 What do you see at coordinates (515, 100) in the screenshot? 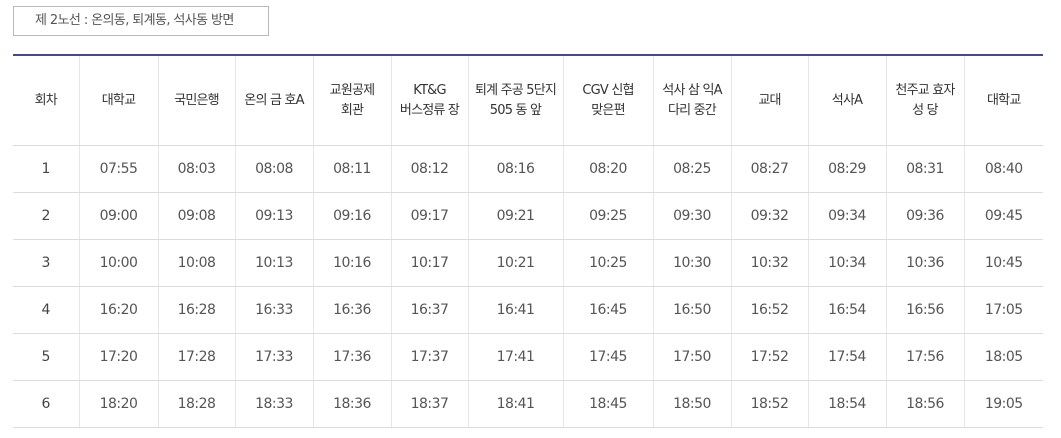
I see `column-header-stop: 퇴계 주공 5단지 505 동 앞` at bounding box center [515, 100].